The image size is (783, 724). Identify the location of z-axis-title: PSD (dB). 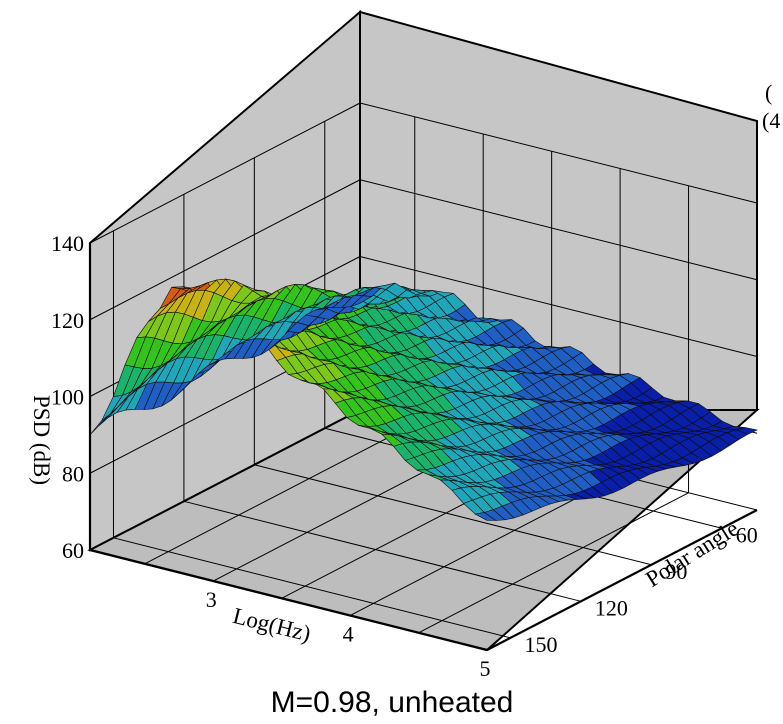
(41, 440).